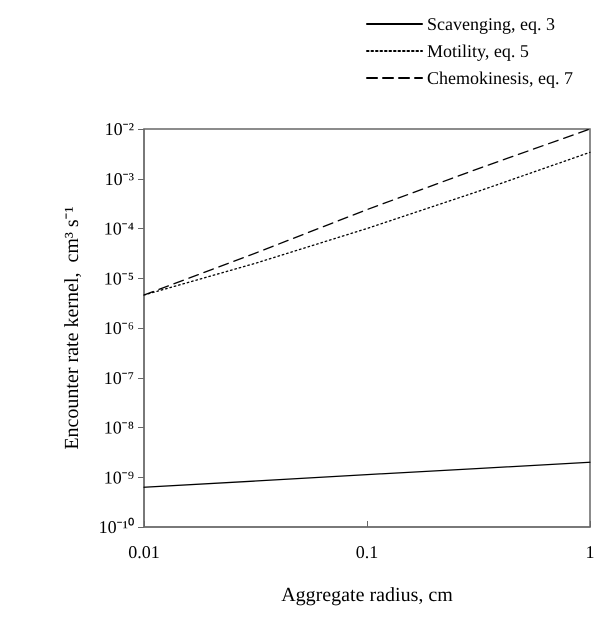  Describe the element at coordinates (367, 552) in the screenshot. I see `x-tick-label: 0.1` at that location.